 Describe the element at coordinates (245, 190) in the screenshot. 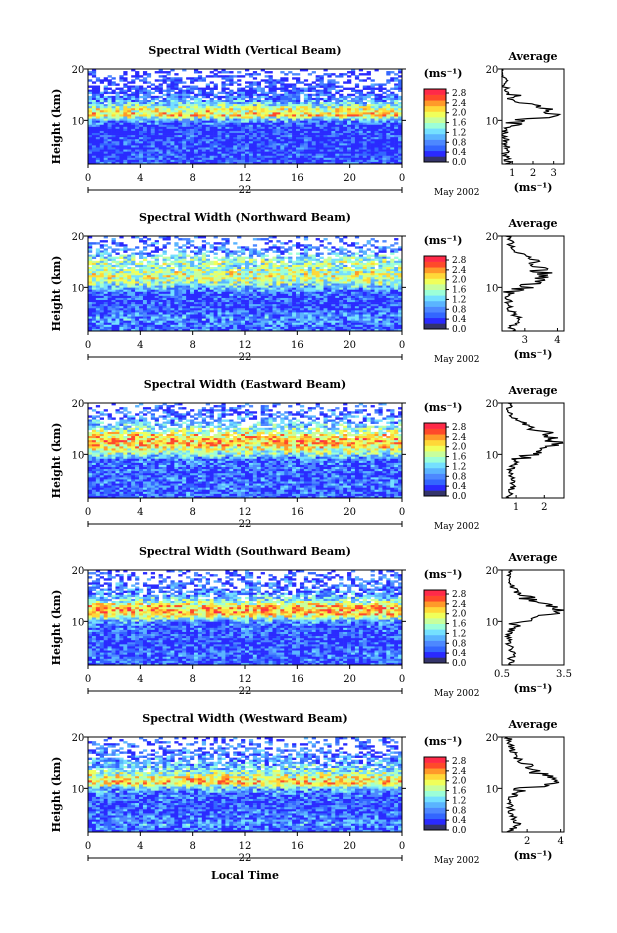

I see `day-label: 22` at that location.